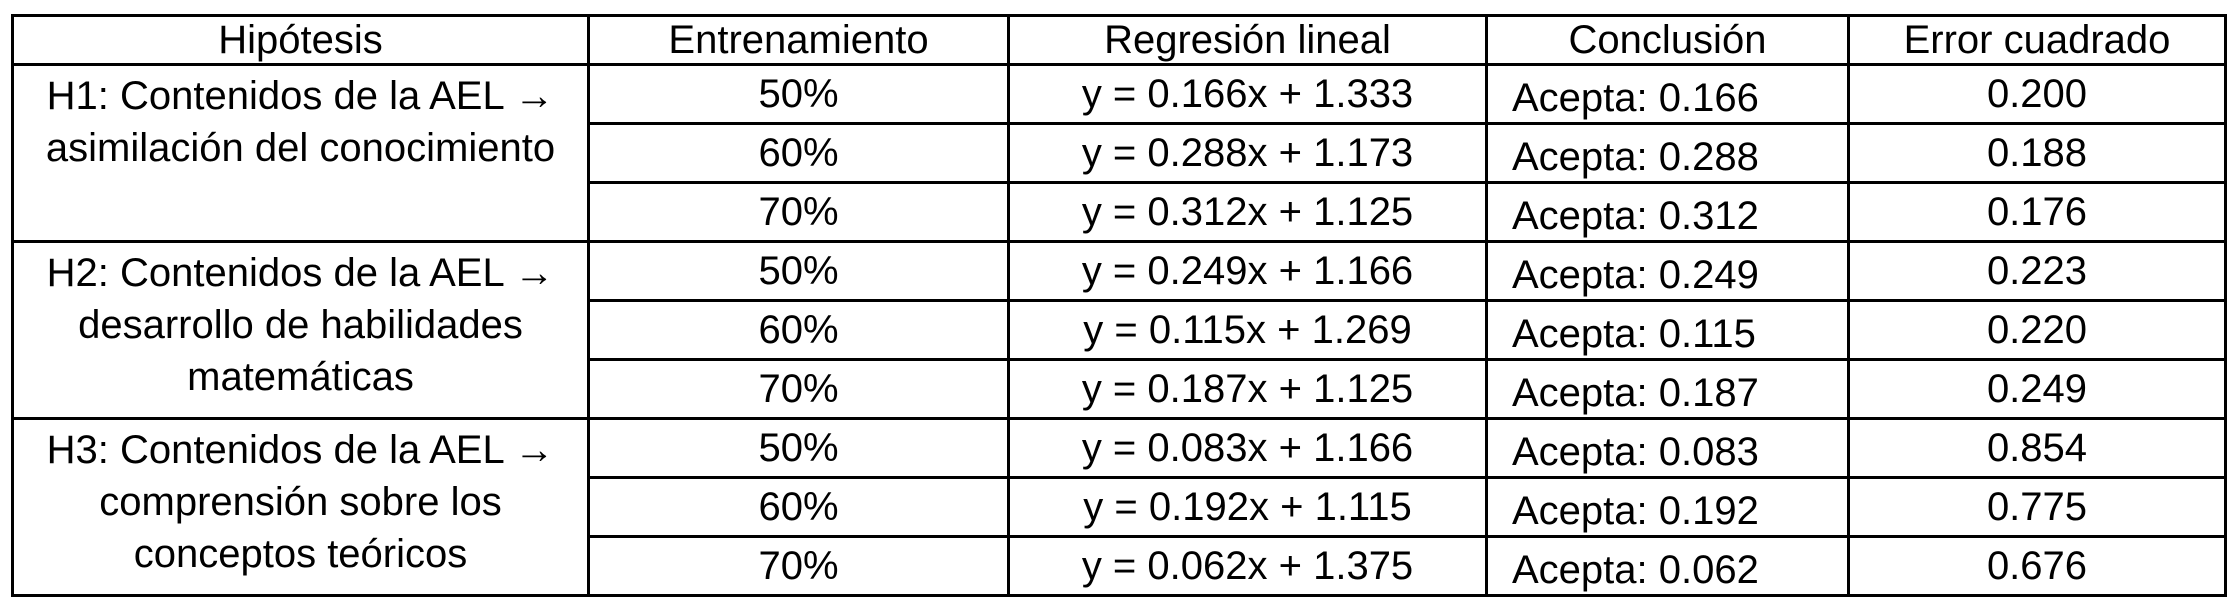 This screenshot has height=615, width=2234. I want to click on regression-cell: y = 0.192x + 1.115, so click(1247, 507).